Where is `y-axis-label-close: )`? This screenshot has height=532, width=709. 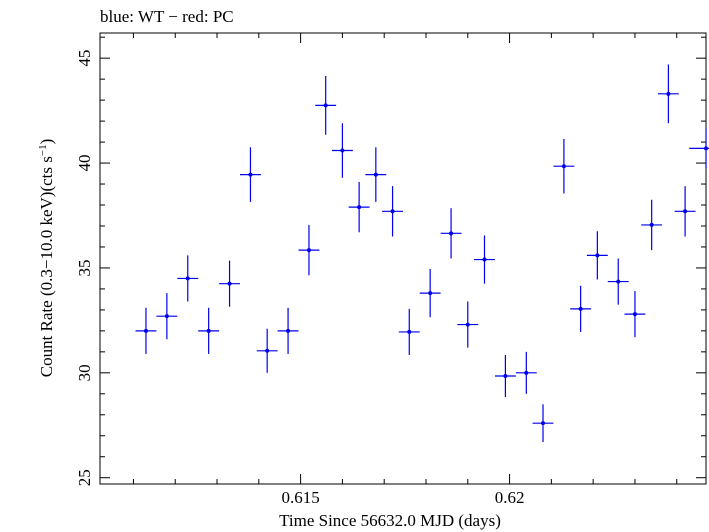 y-axis-label-close: ) is located at coordinates (46, 142).